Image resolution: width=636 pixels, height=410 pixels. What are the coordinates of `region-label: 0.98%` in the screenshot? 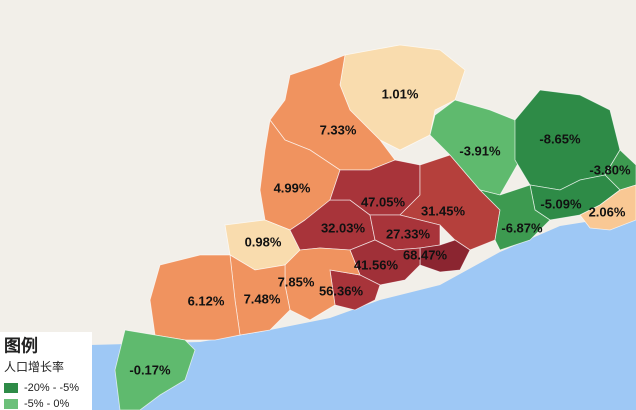 It's located at (263, 241).